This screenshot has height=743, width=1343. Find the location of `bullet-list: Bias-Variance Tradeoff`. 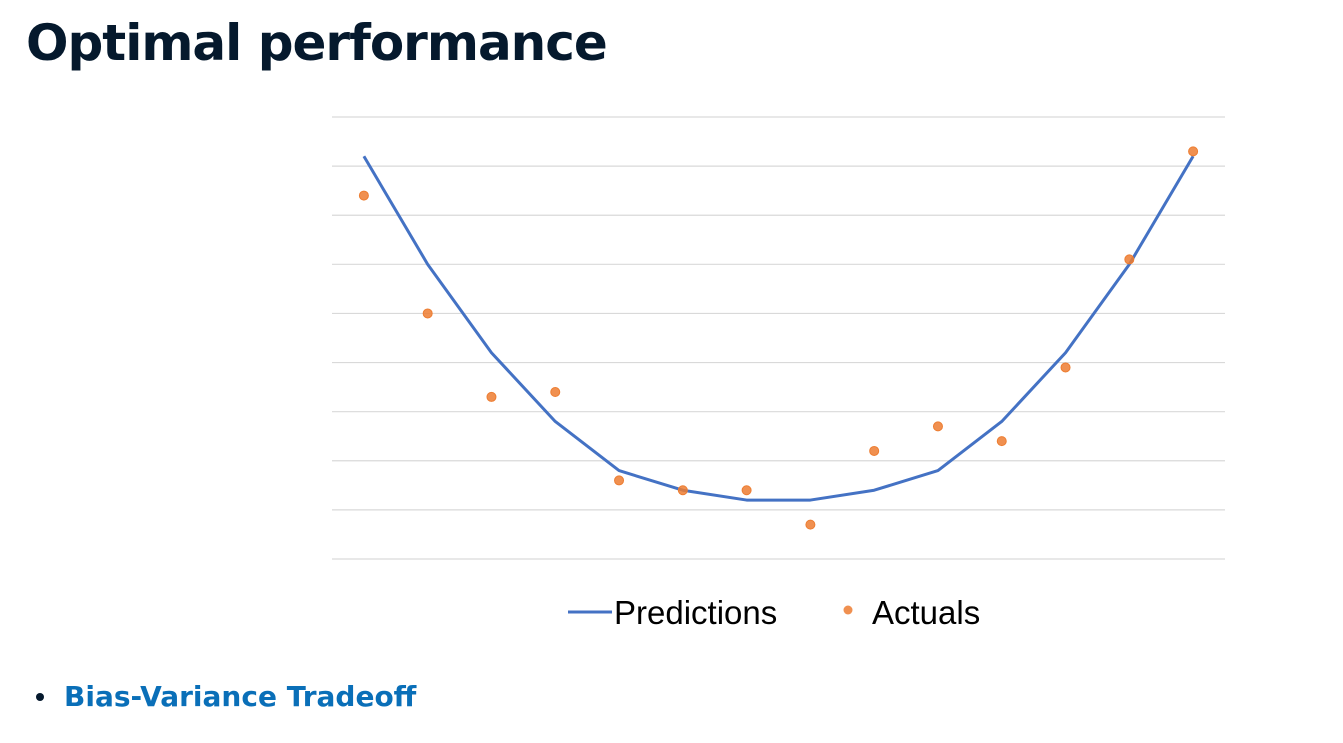

bullet-list: Bias-Variance Tradeoff is located at coordinates (226, 696).